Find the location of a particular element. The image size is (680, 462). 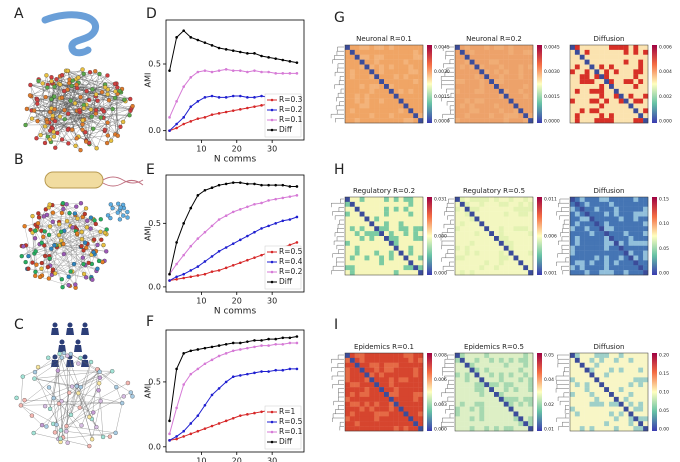

panel-label: B is located at coordinates (19, 160).